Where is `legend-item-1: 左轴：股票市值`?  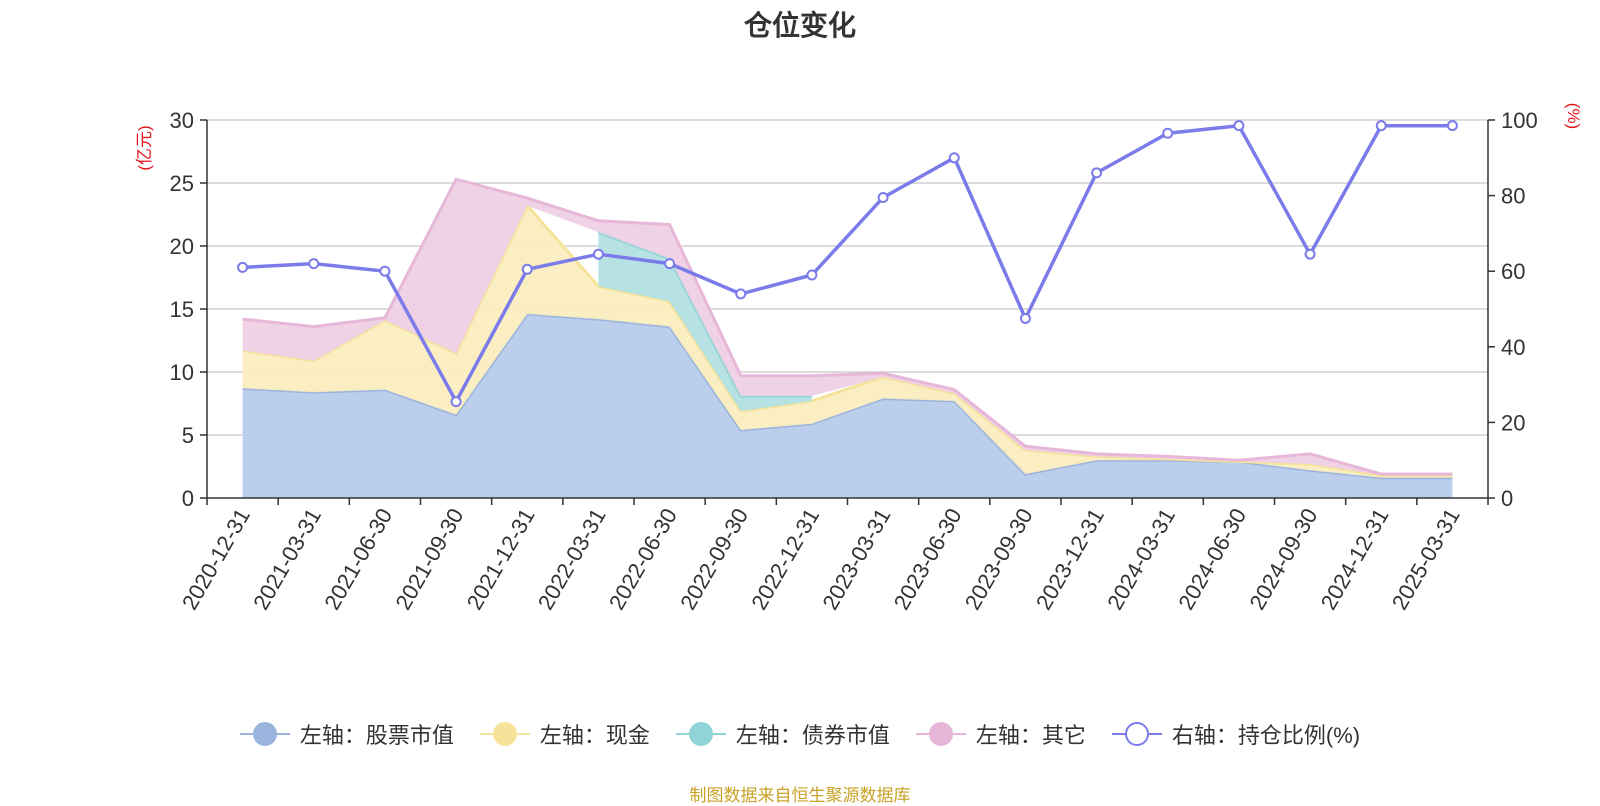 legend-item-1: 左轴：股票市值 is located at coordinates (346, 734).